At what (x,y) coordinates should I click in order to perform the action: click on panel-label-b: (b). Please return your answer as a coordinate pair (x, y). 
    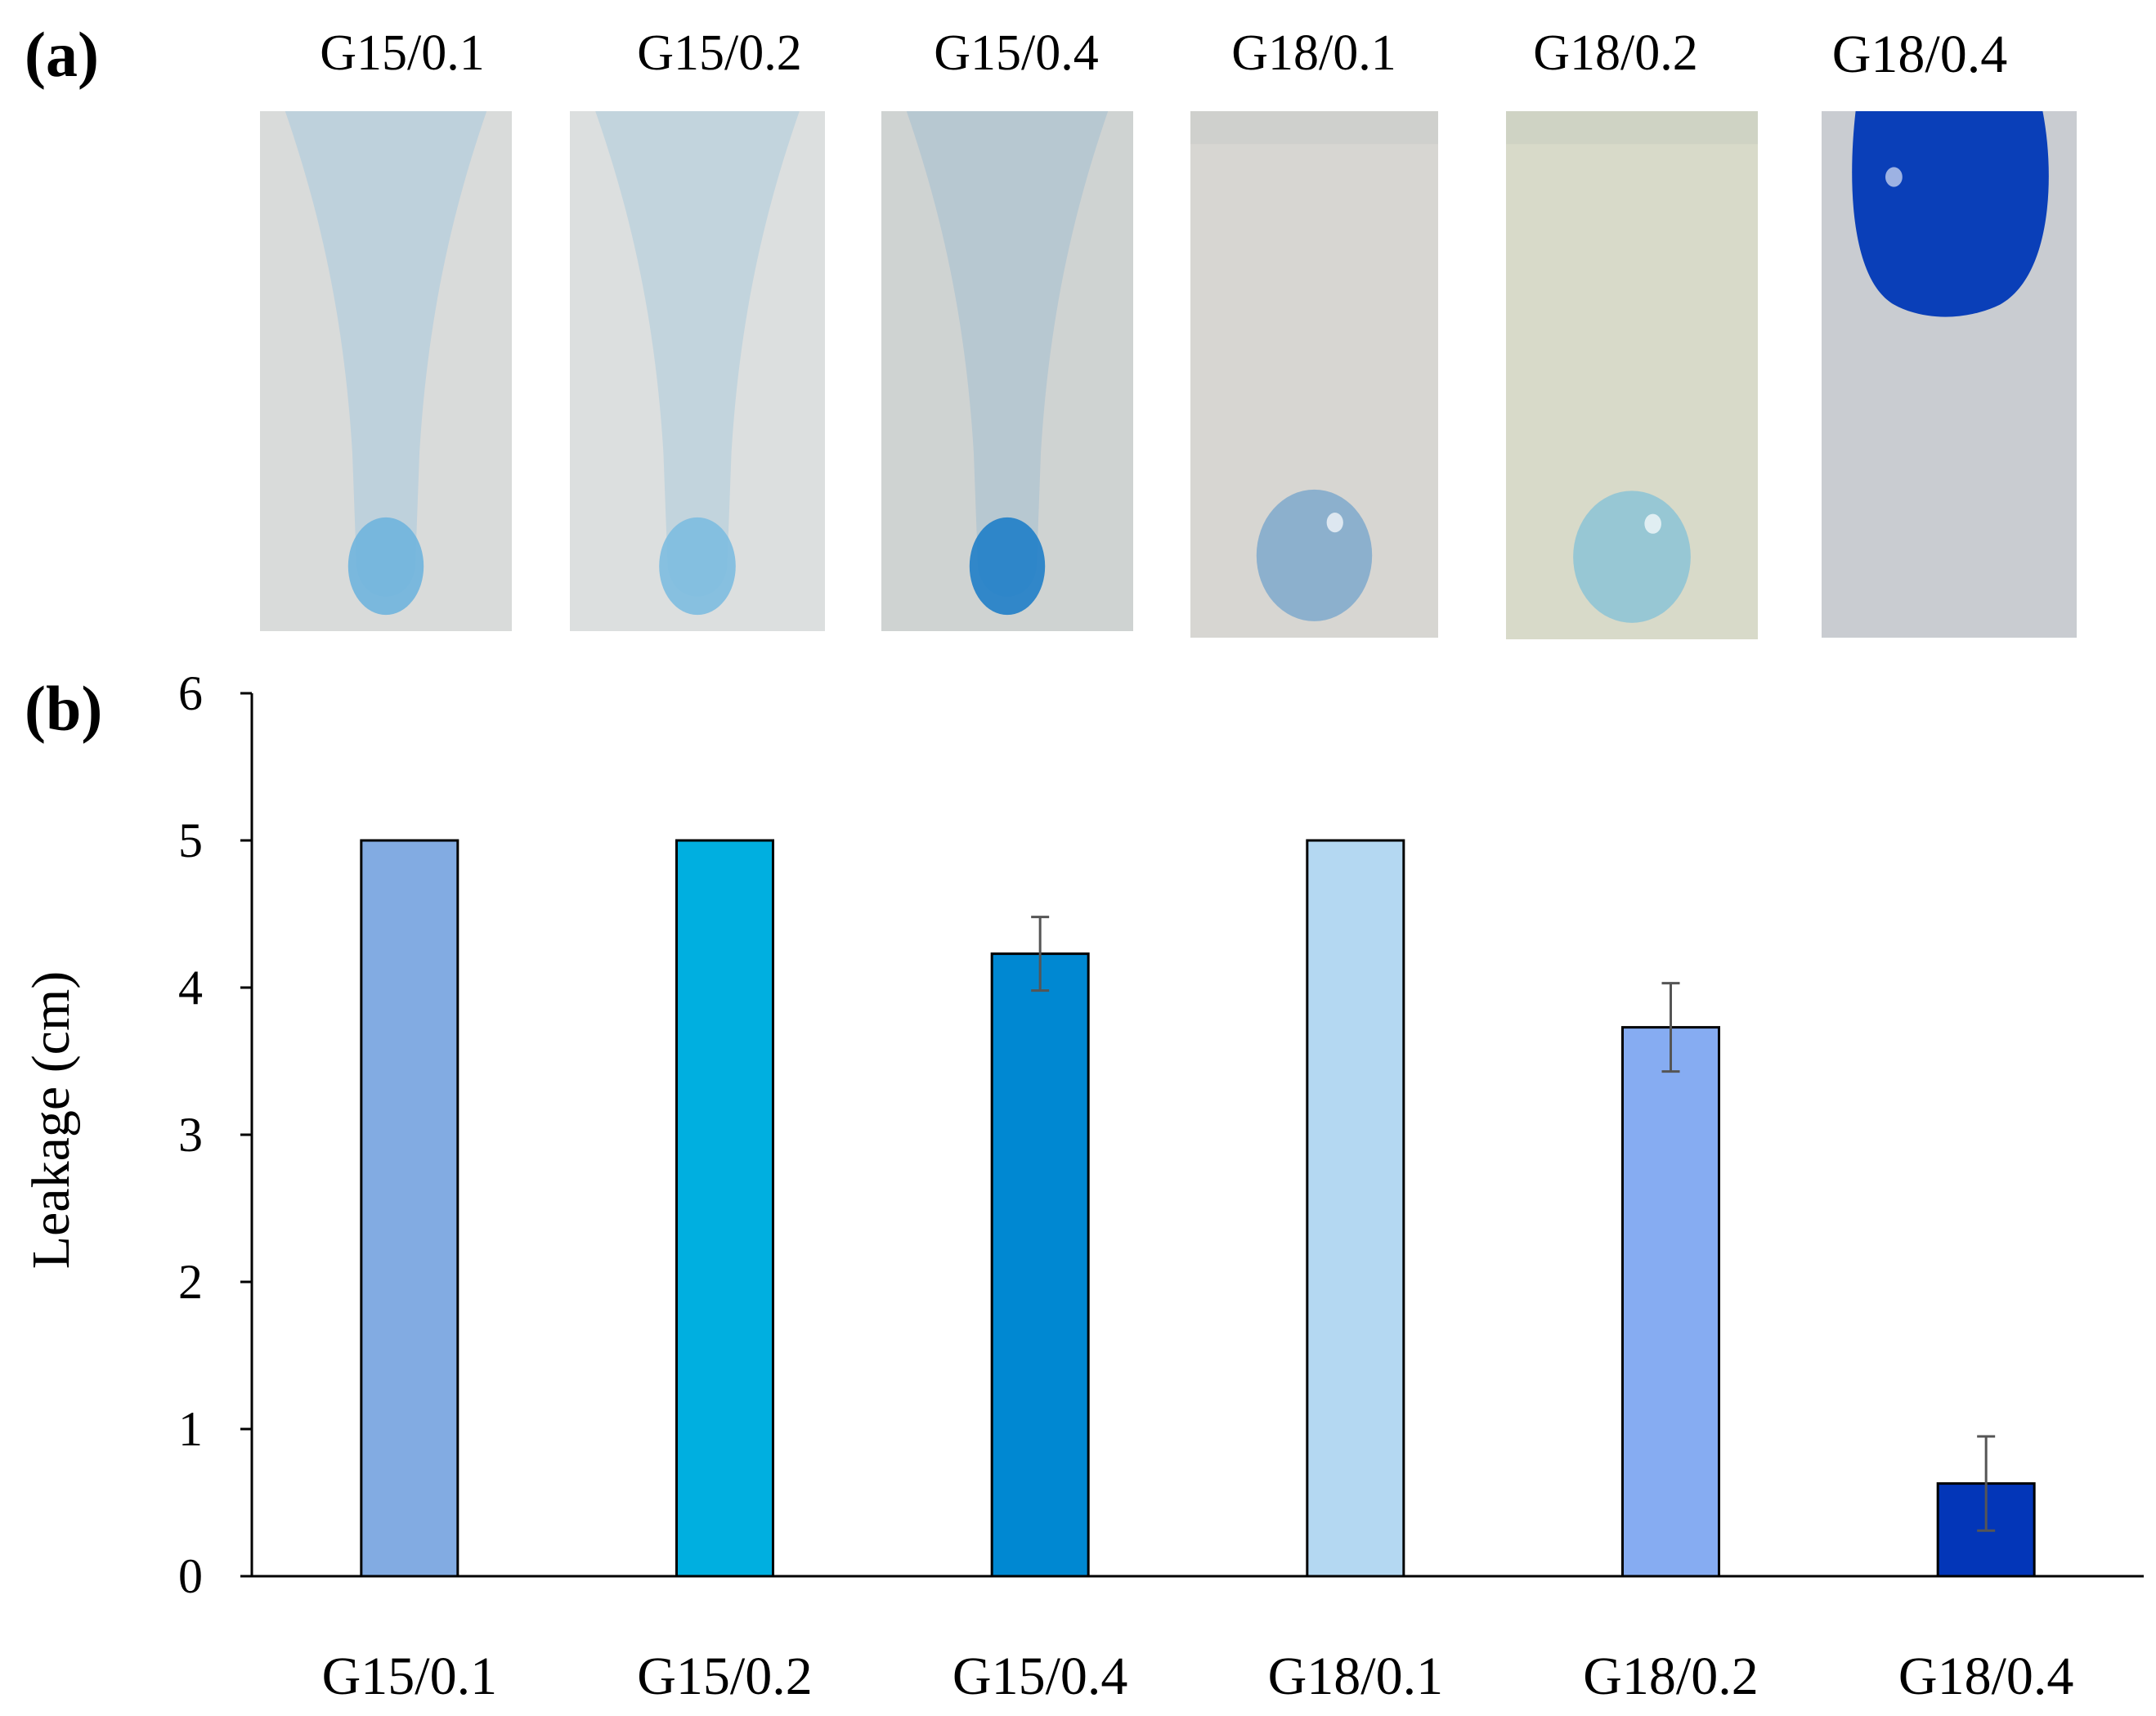
    Looking at the image, I should click on (64, 708).